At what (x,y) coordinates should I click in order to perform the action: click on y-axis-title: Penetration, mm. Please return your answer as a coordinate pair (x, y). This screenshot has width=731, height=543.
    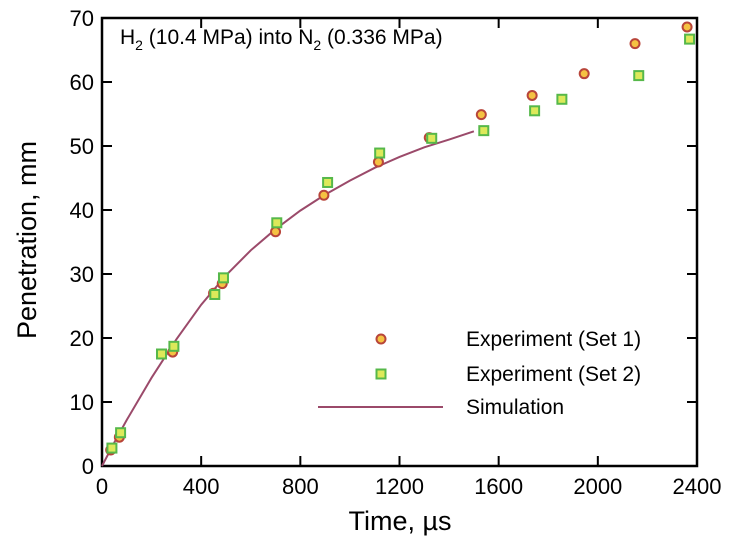
    Looking at the image, I should click on (27, 240).